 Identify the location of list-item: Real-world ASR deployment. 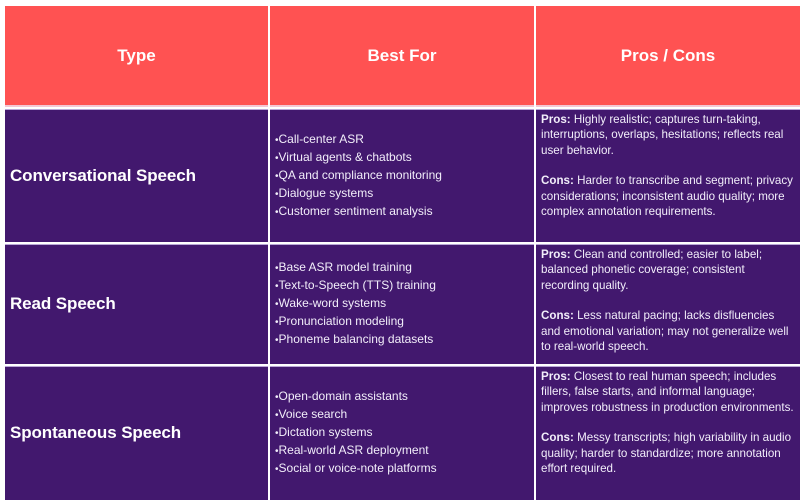
(356, 451).